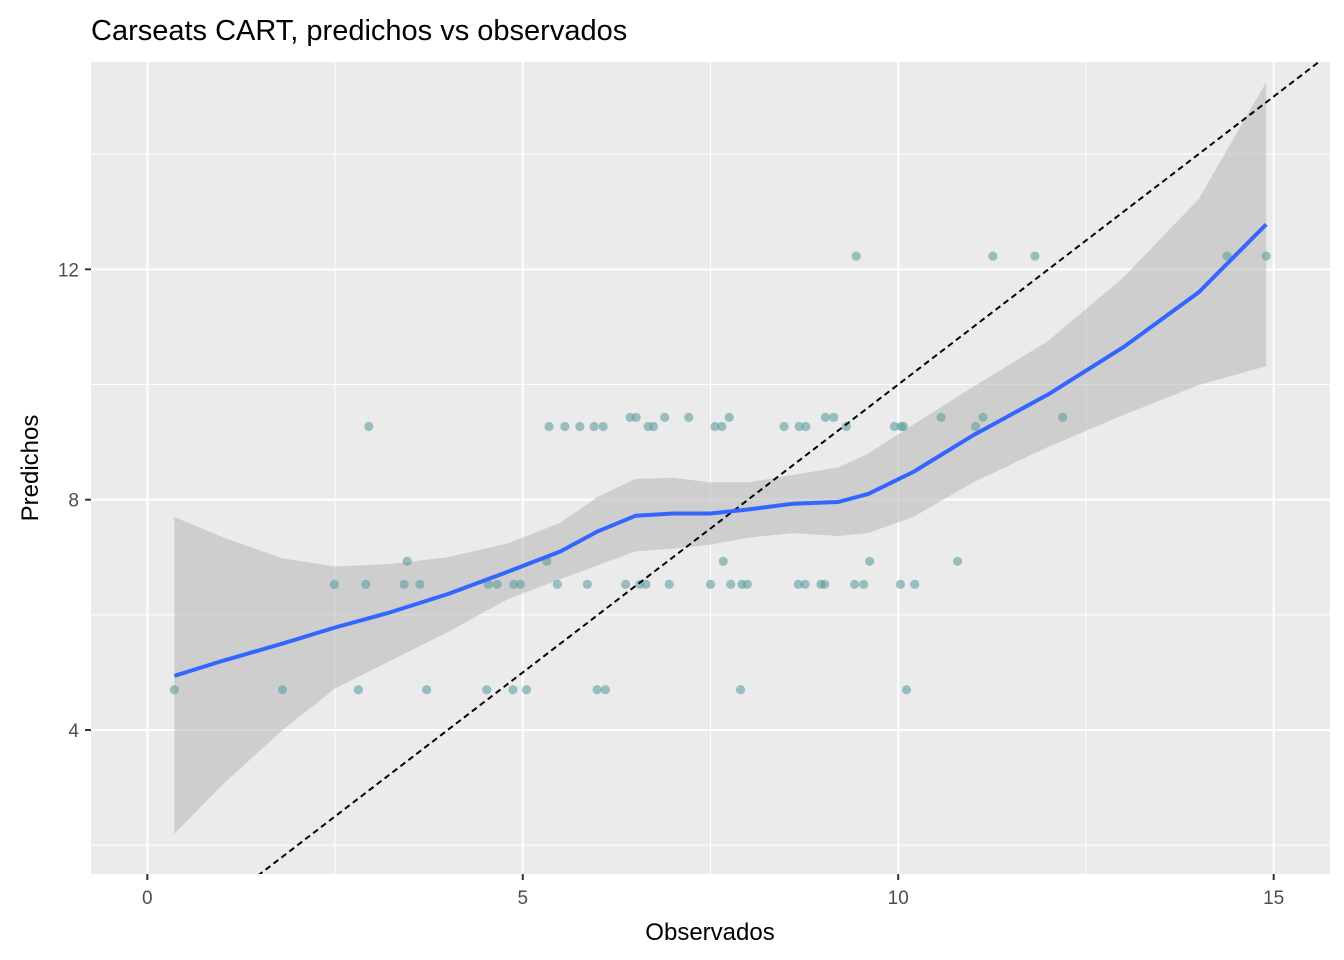 The width and height of the screenshot is (1344, 960). Describe the element at coordinates (522, 898) in the screenshot. I see `x-tick-label: 5` at that location.